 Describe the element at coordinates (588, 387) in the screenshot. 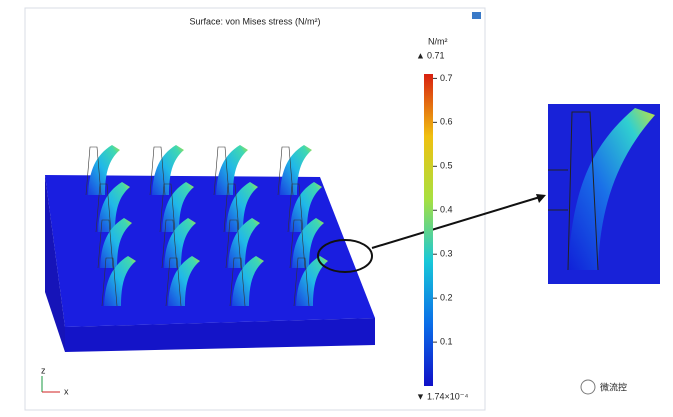

I see `watermark-icon` at that location.